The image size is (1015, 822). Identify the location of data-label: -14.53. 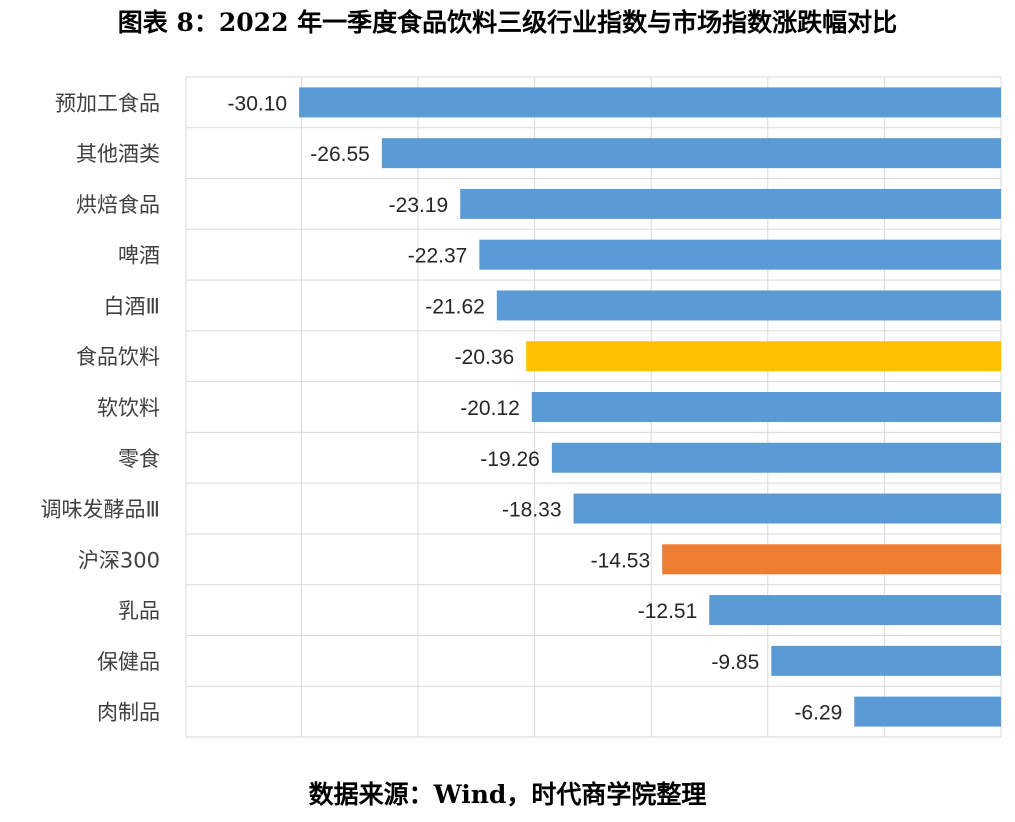
(621, 560).